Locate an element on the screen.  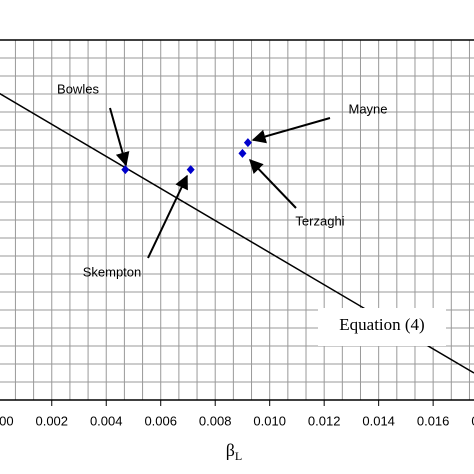
point-label: Skempton is located at coordinates (112, 271).